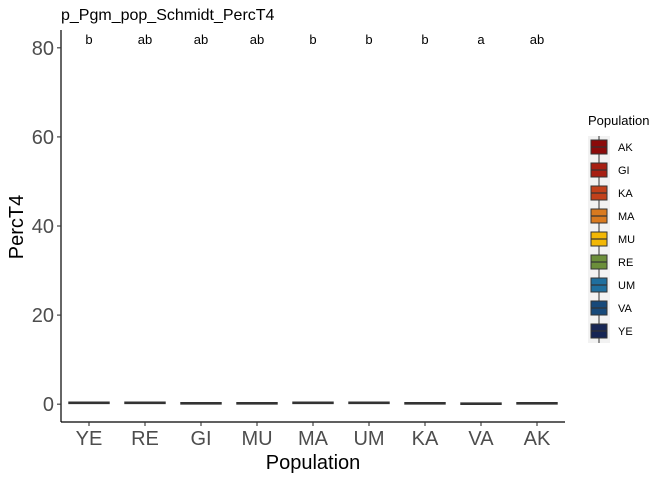 This screenshot has height=480, width=672. I want to click on legend-label: VA, so click(625, 309).